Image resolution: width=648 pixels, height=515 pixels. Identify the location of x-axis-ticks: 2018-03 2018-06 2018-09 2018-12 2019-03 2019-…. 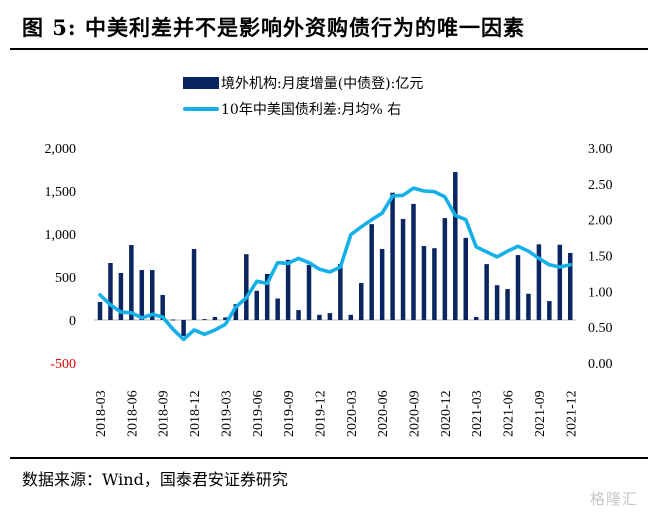
(336, 413).